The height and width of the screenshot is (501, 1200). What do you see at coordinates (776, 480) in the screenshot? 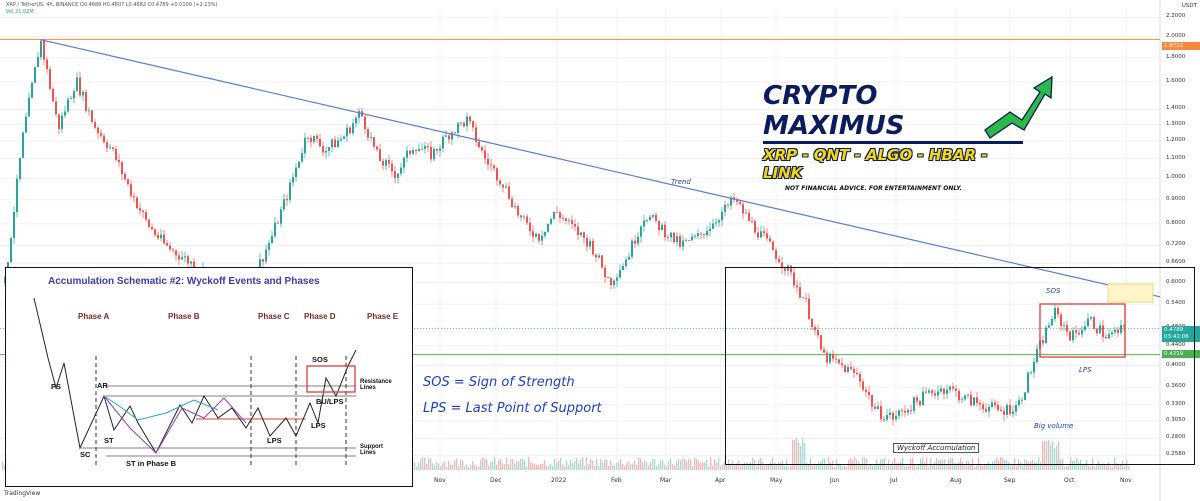
I see `x-tick-label: May` at bounding box center [776, 480].